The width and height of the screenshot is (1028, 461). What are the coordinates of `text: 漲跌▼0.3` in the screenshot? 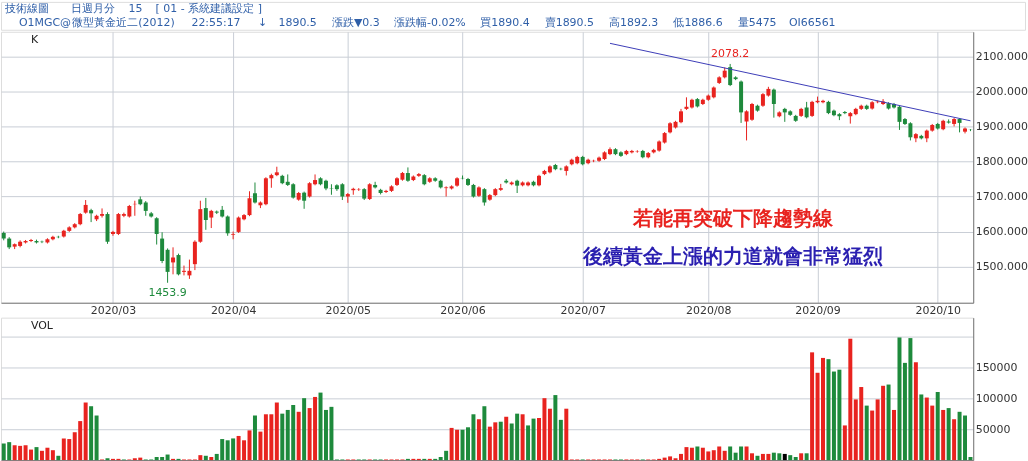 It's located at (355, 22).